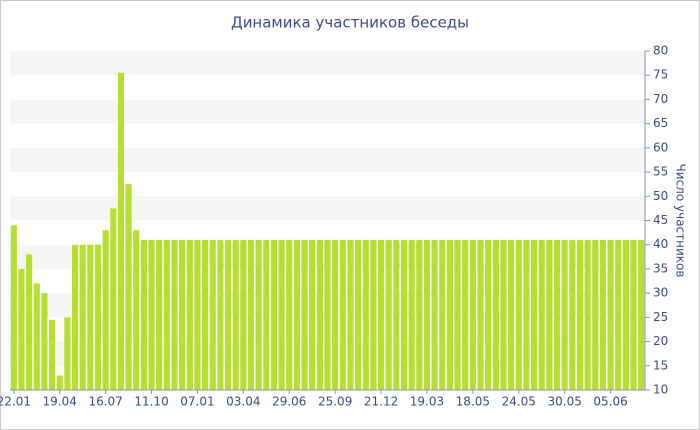  What do you see at coordinates (105, 402) in the screenshot?
I see `x-tick-label: 16.07` at bounding box center [105, 402].